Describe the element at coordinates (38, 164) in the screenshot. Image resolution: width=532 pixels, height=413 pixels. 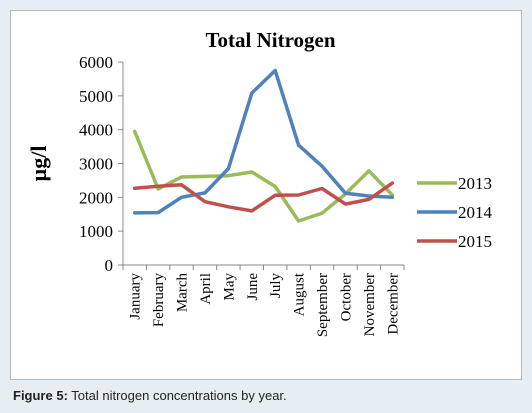
I see `y-axis-label: µg/l` at that location.